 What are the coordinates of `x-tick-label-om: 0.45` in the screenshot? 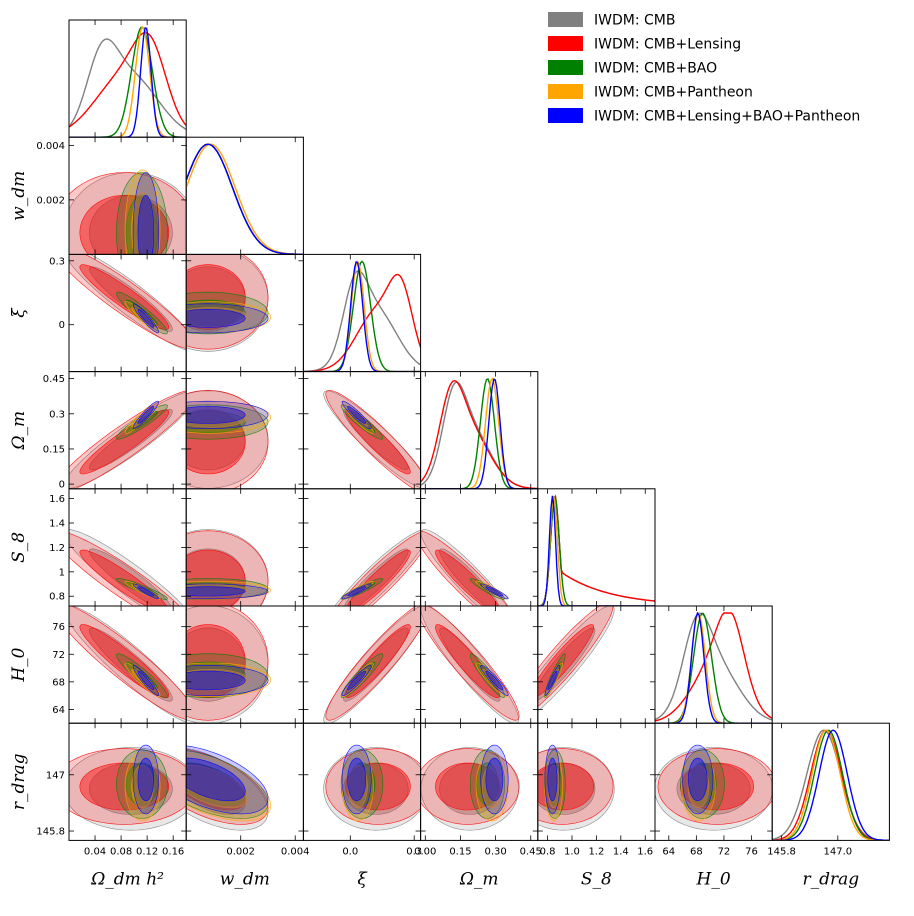 It's located at (531, 851).